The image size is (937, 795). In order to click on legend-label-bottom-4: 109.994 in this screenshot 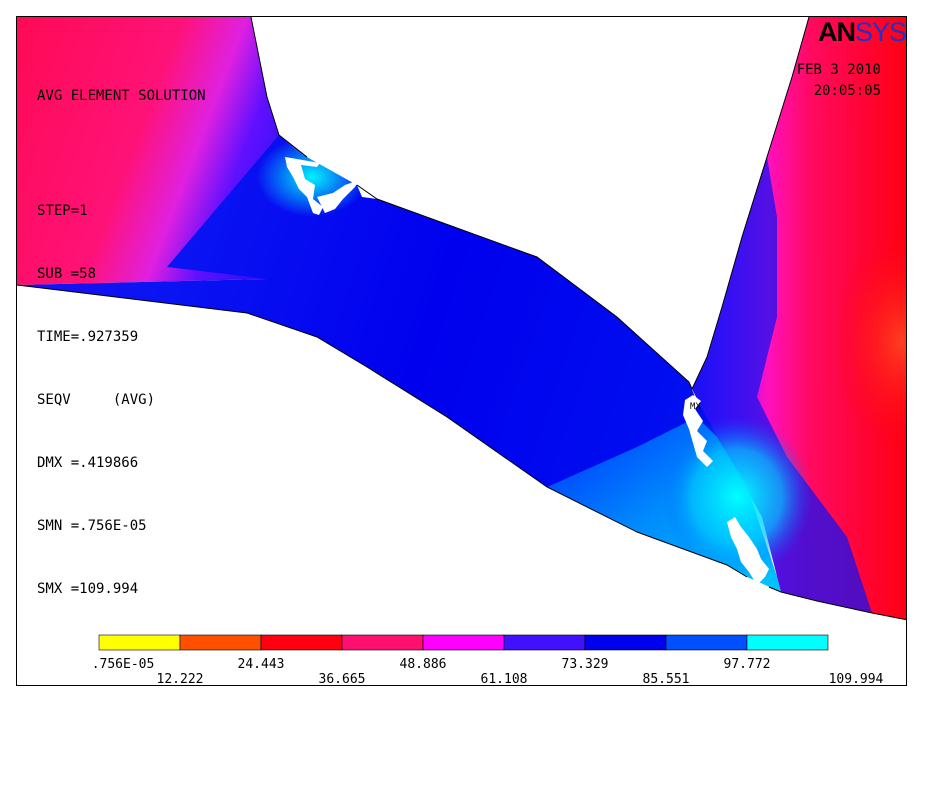, I will do `click(856, 679)`.